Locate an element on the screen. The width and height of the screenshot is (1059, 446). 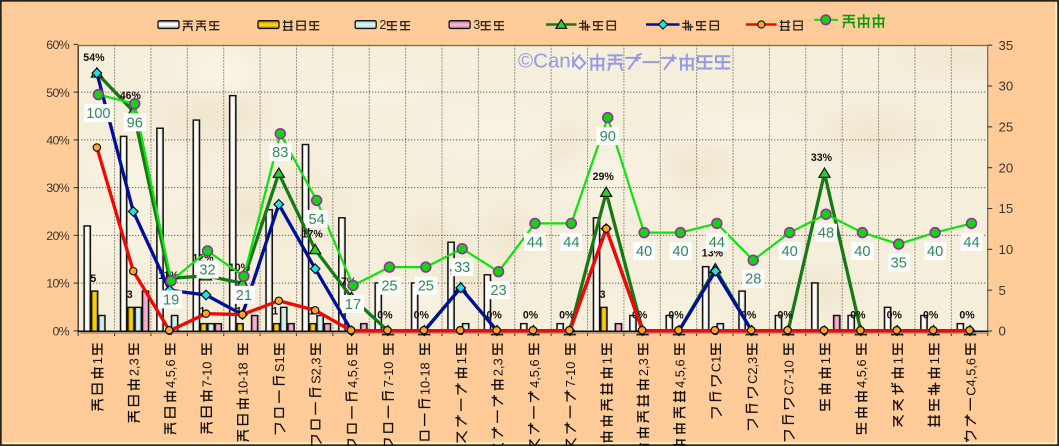
svg-text: 28 is located at coordinates (753, 280).